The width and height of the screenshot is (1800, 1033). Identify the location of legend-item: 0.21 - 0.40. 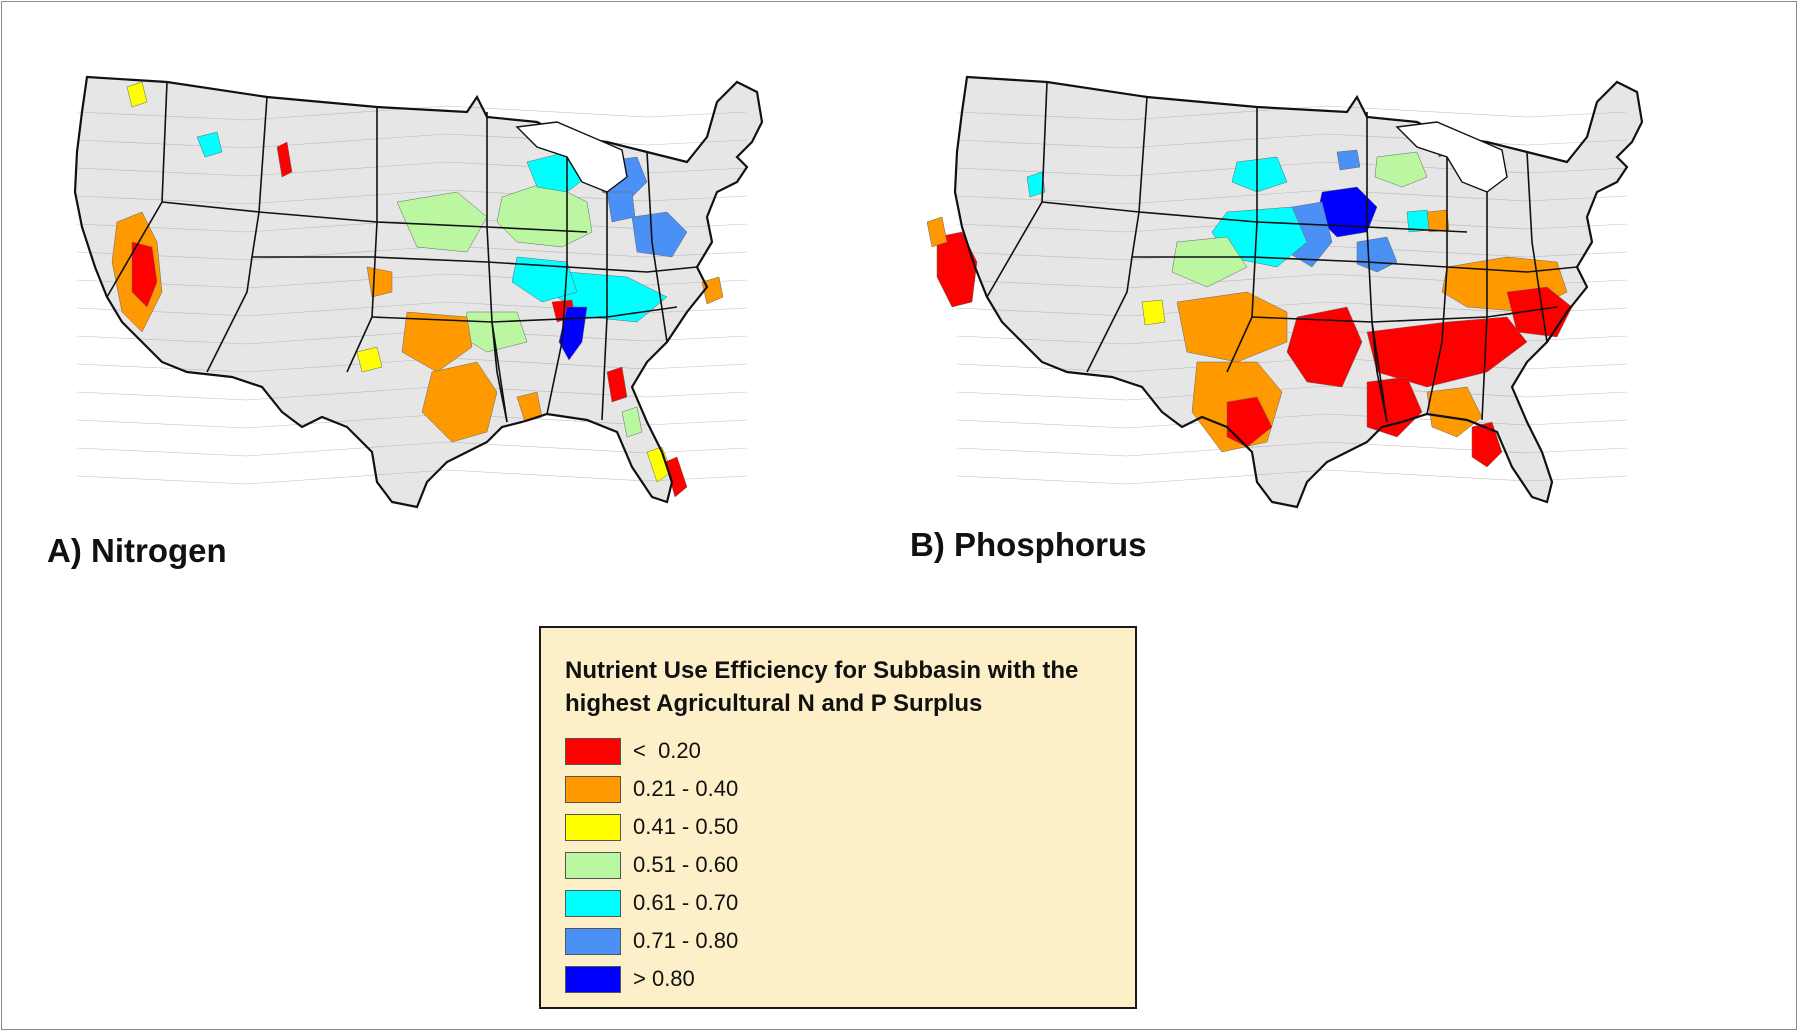
(651, 789).